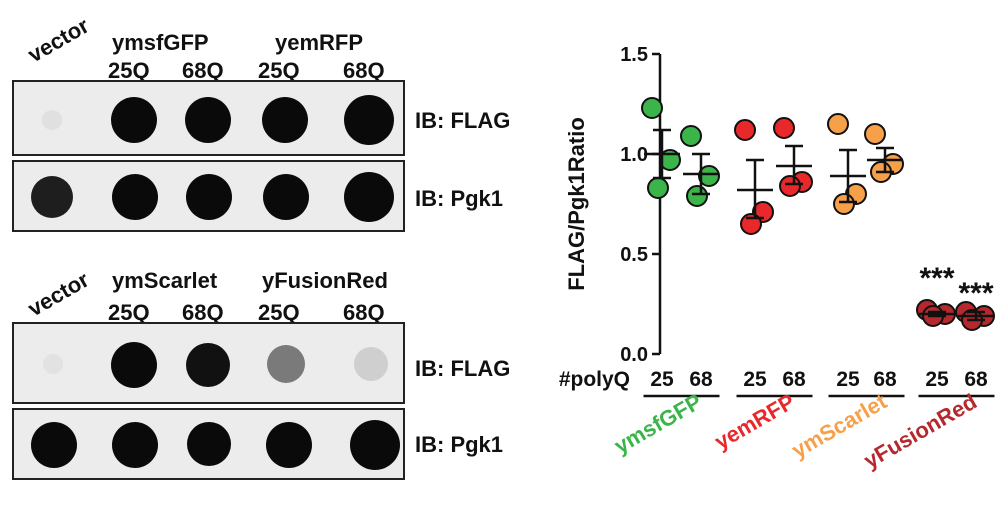 The height and width of the screenshot is (527, 1000). What do you see at coordinates (754, 422) in the screenshot?
I see `group-label: yemRFP` at bounding box center [754, 422].